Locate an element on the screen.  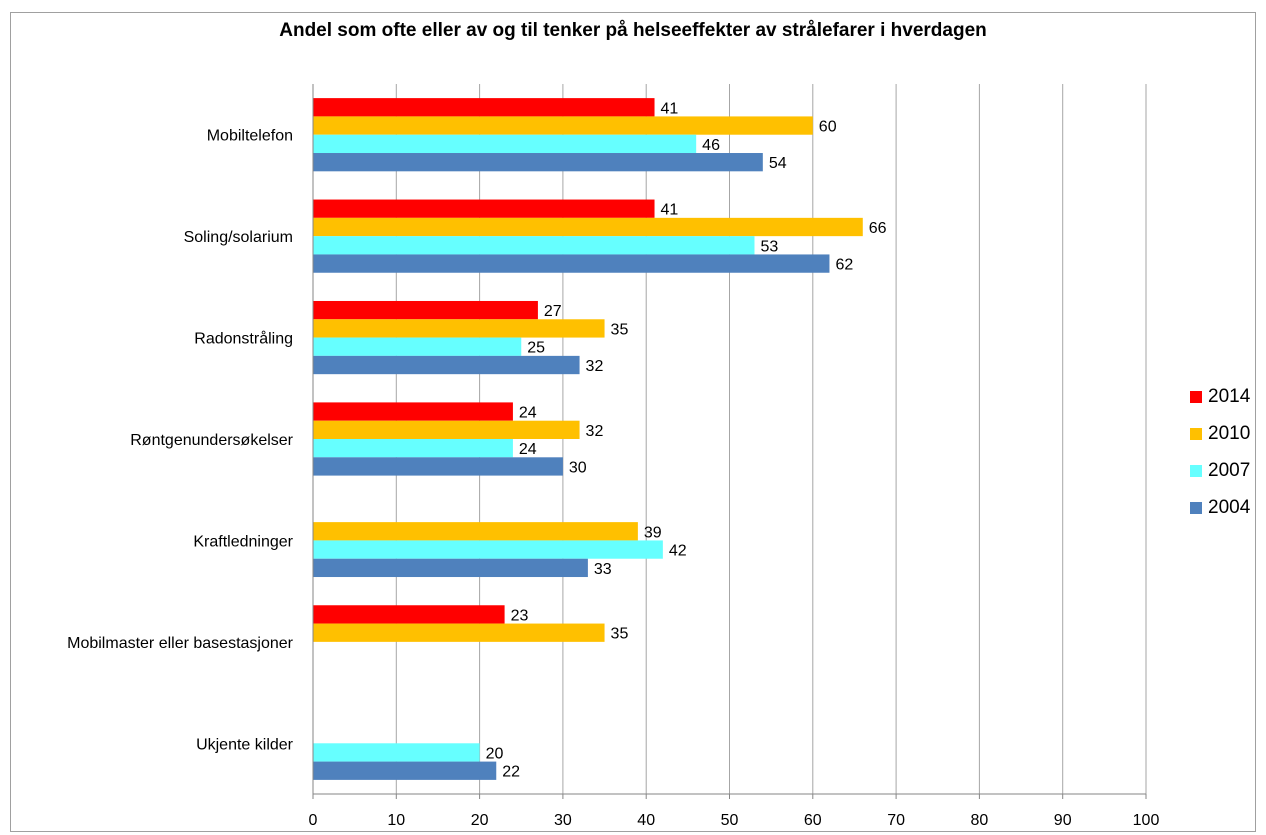
x-tick-label: 50 is located at coordinates (730, 820).